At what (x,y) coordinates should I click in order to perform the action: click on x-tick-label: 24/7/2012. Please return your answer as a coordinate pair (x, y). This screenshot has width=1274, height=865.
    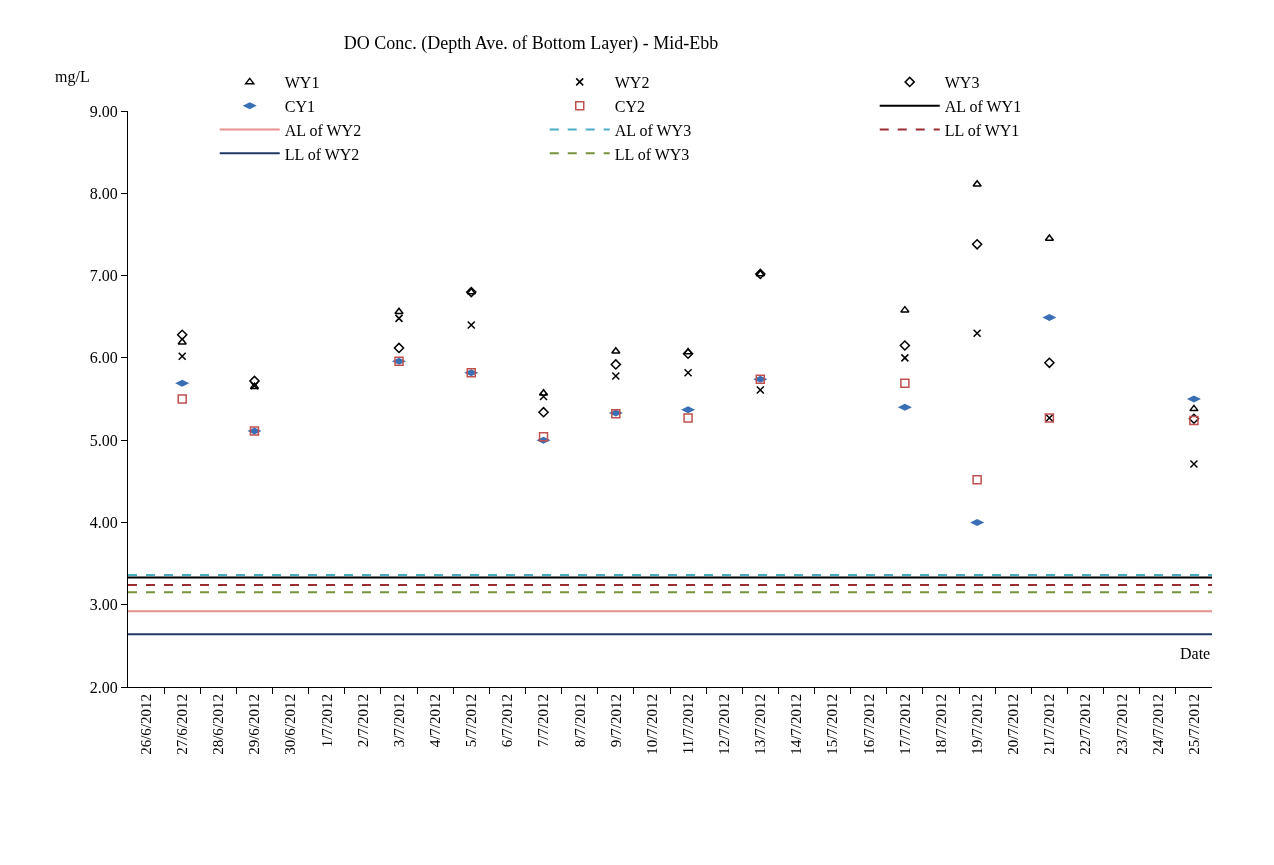
    Looking at the image, I should click on (1157, 724).